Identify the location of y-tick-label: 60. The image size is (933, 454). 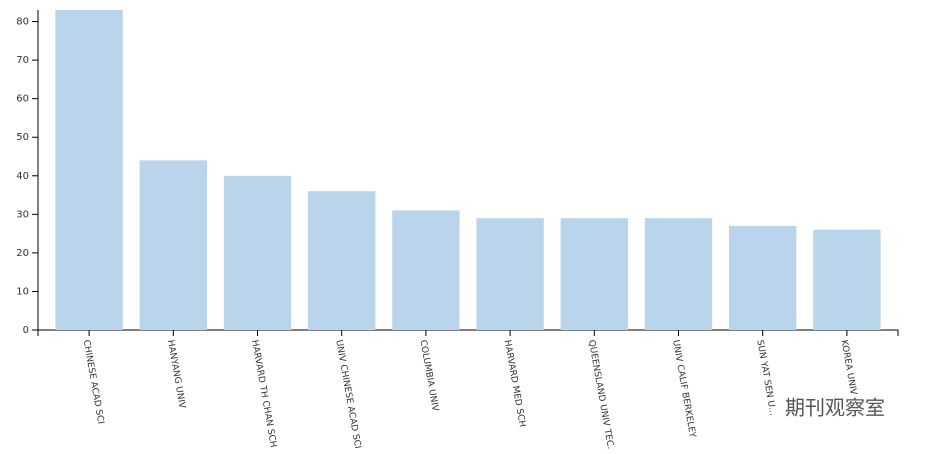
(22, 99).